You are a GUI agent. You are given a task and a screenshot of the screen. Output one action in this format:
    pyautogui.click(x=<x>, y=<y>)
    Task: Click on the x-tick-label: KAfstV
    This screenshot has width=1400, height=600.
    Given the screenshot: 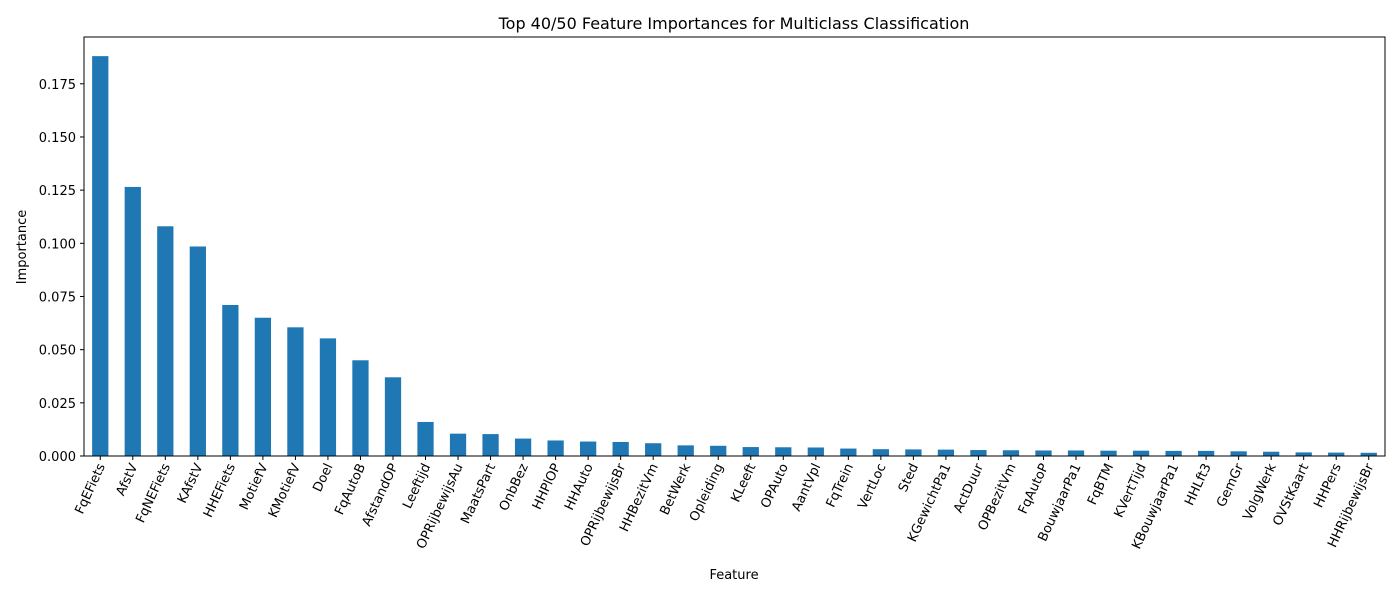 What is the action you would take?
    pyautogui.click(x=190, y=483)
    